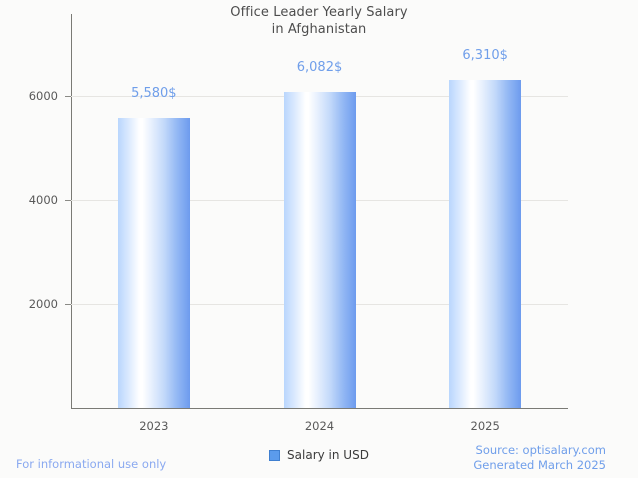  Describe the element at coordinates (485, 426) in the screenshot. I see `x-axis-label-2025: 2025` at that location.